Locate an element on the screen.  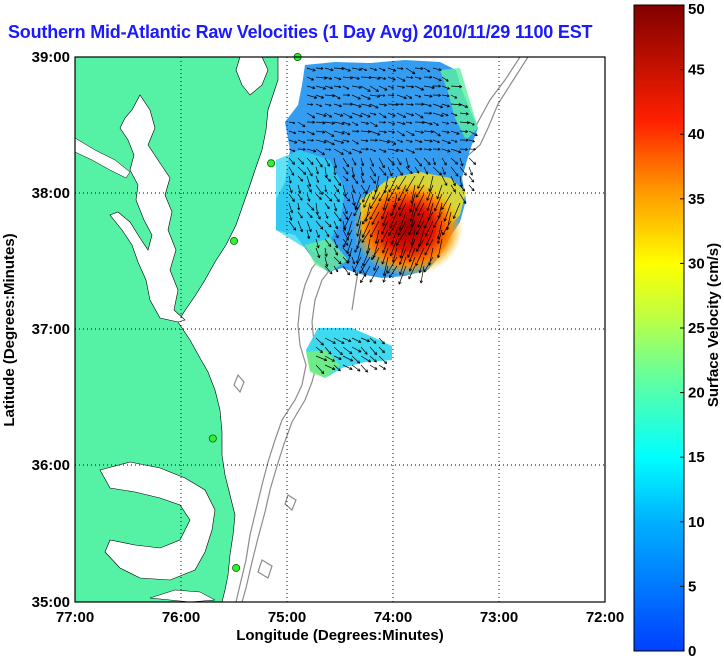
colorbar-tick-label: 30 is located at coordinates (696, 263).